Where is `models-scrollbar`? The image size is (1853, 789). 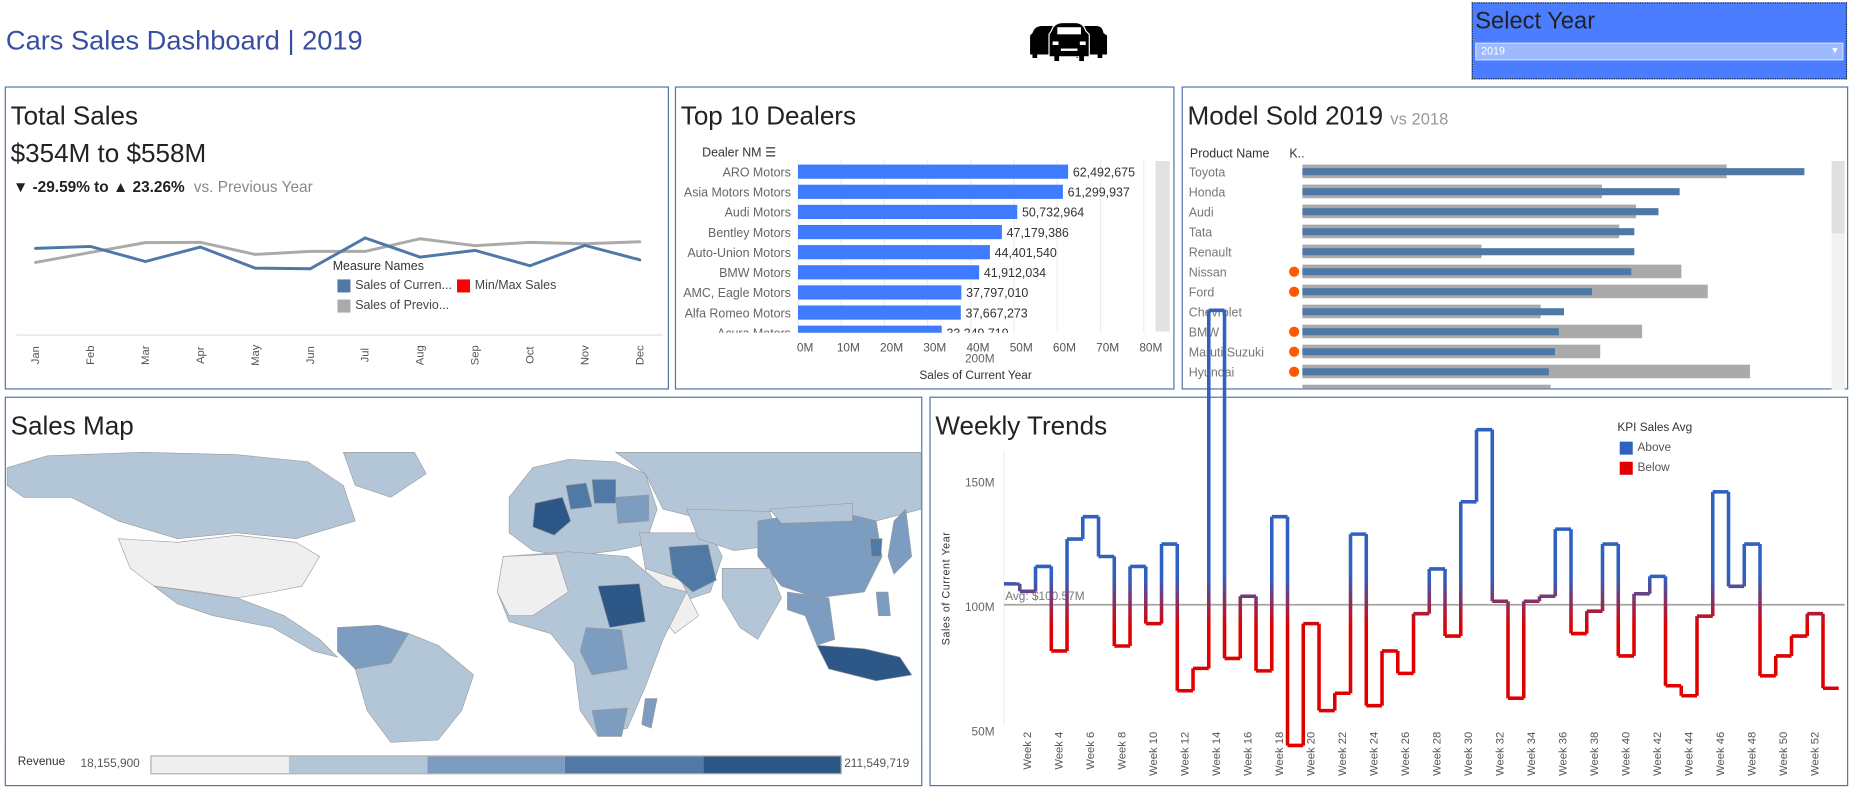 models-scrollbar is located at coordinates (1838, 275).